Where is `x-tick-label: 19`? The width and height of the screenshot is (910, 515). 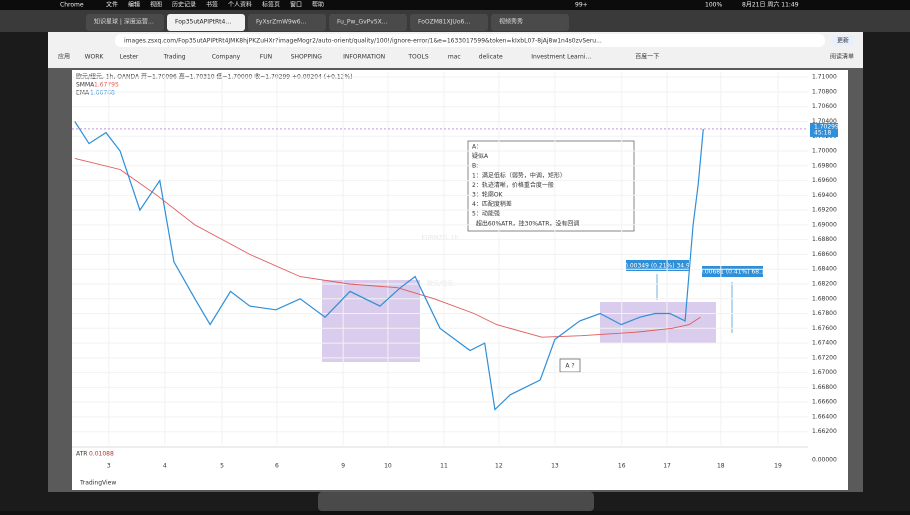
x-tick-label: 19 is located at coordinates (778, 466).